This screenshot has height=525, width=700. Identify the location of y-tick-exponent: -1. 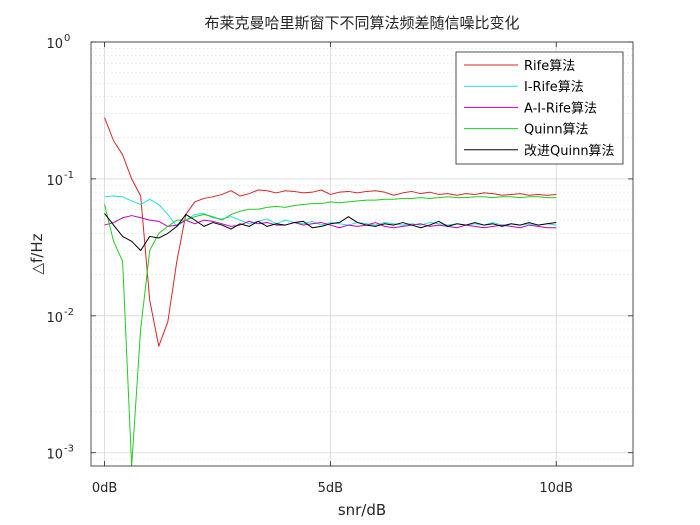
(69, 175).